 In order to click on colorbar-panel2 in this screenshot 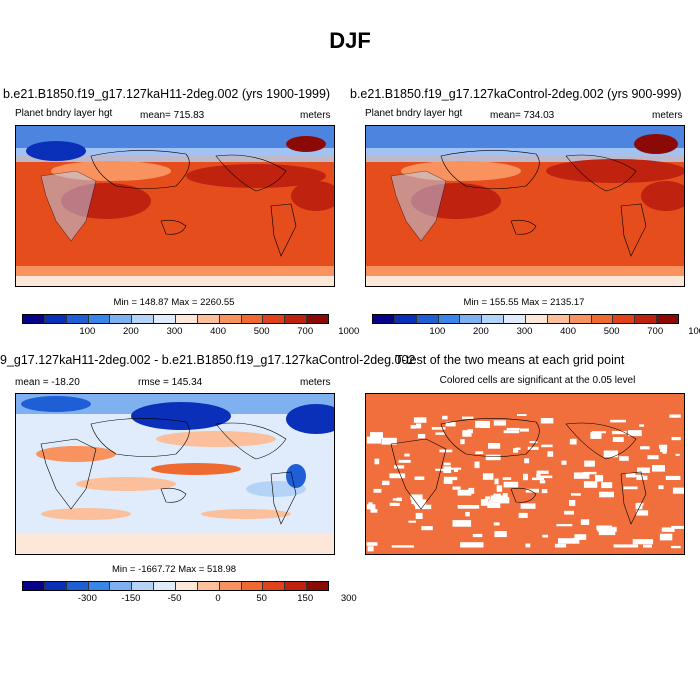, I will do `click(525, 319)`.